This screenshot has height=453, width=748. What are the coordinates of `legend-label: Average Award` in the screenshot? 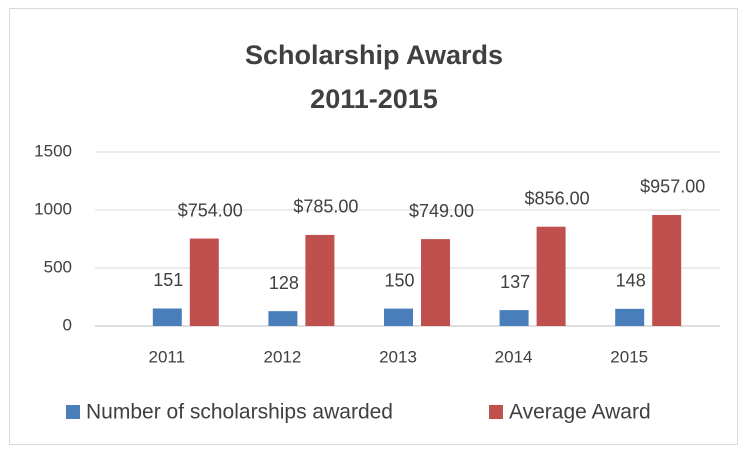 It's located at (580, 412).